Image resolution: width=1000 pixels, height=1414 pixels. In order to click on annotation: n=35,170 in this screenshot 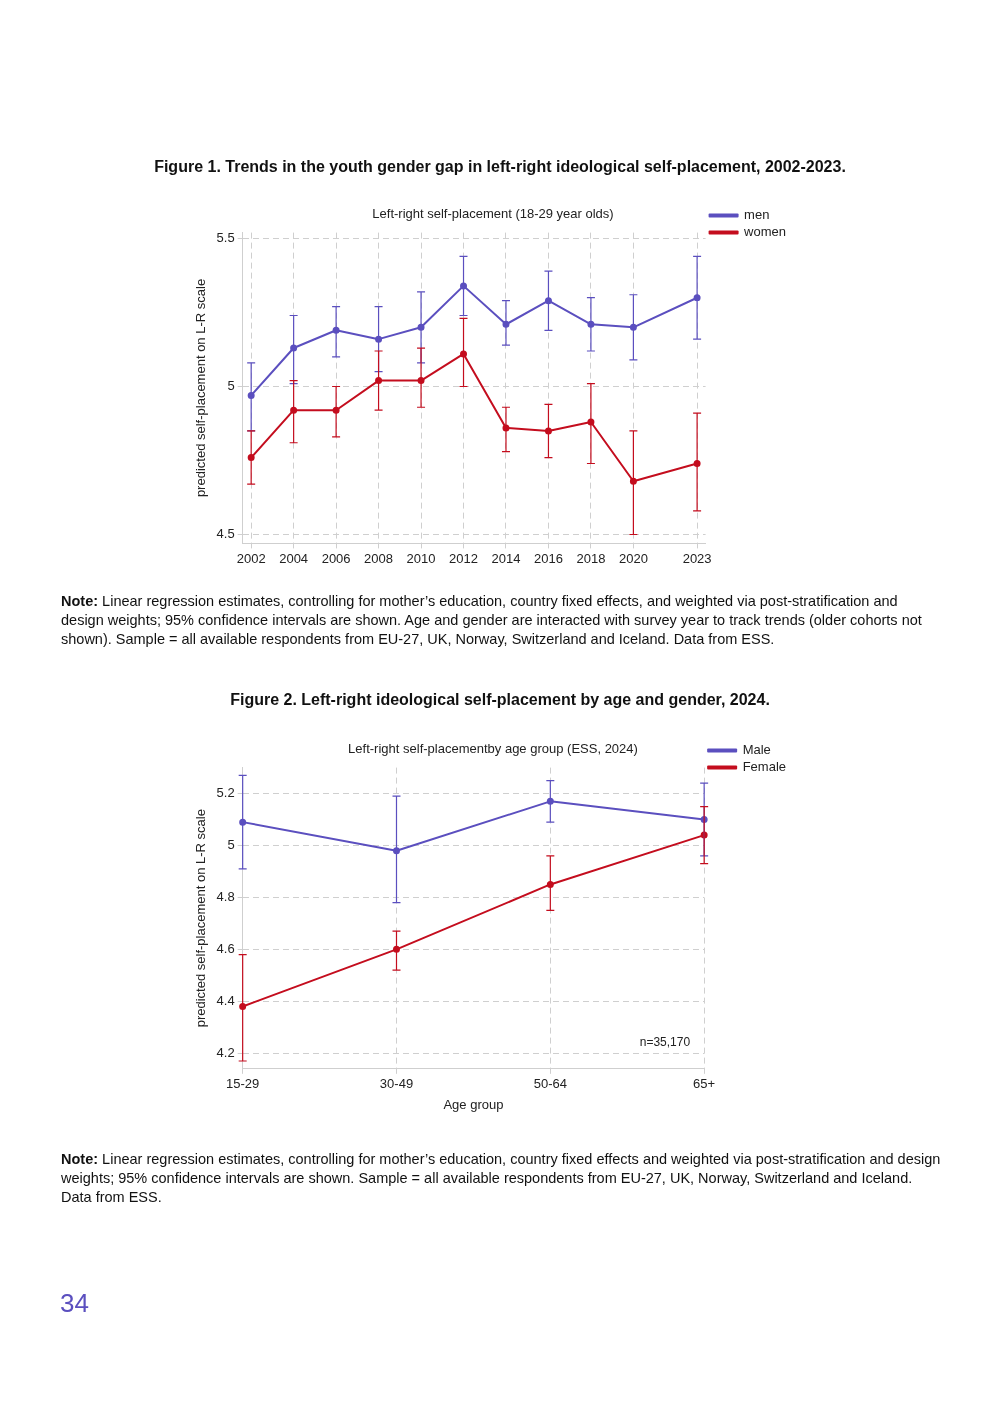, I will do `click(665, 1042)`.